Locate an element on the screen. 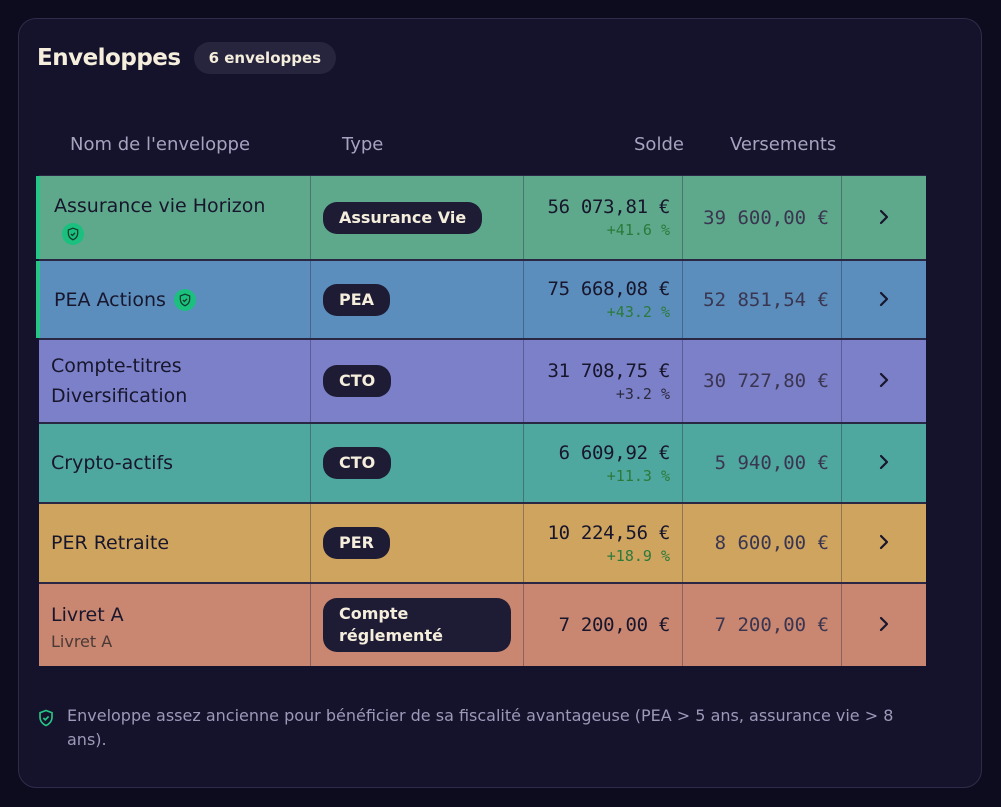 The image size is (1001, 807). enveloppe-name: Compte-titres Diversification is located at coordinates (119, 381).